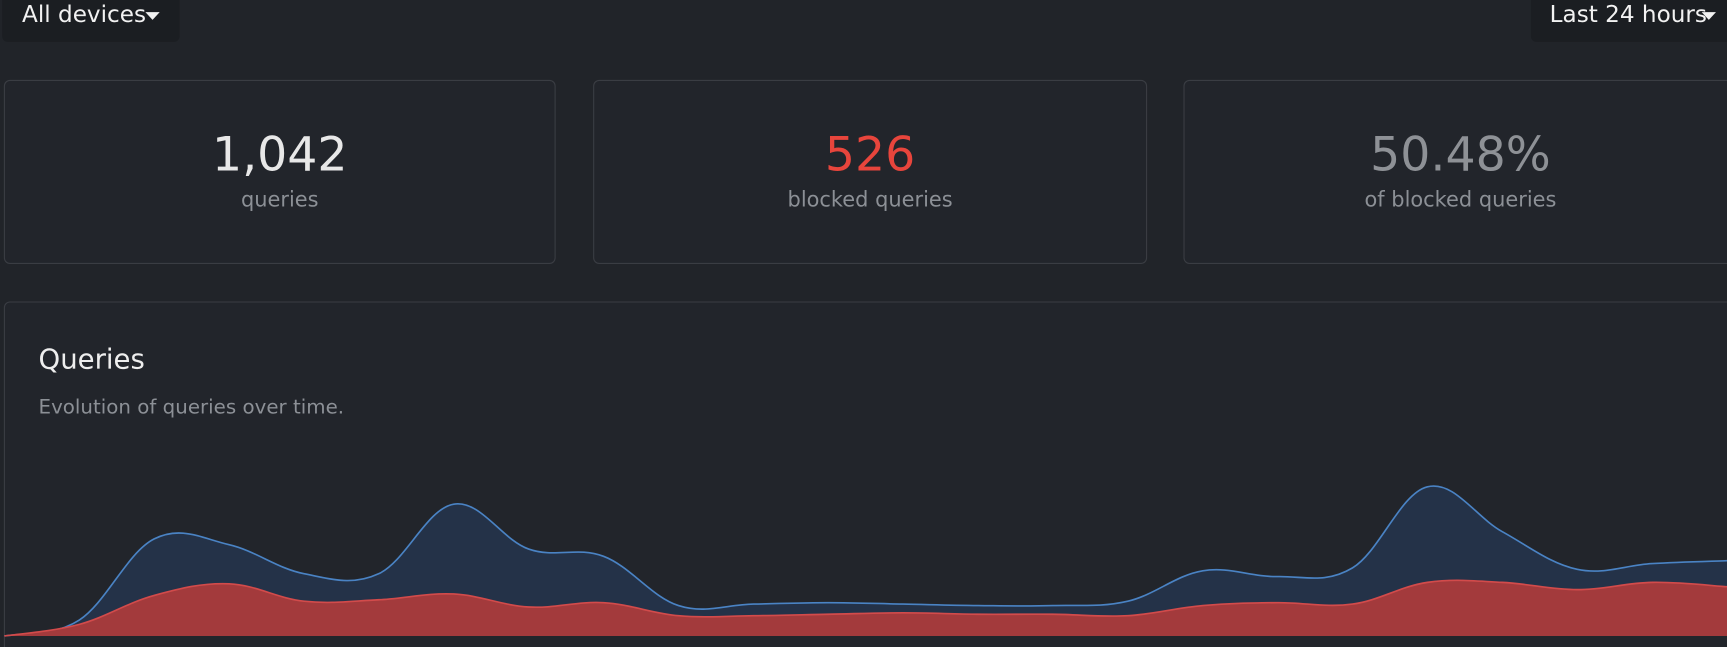  What do you see at coordinates (865, 608) in the screenshot?
I see `line` at bounding box center [865, 608].